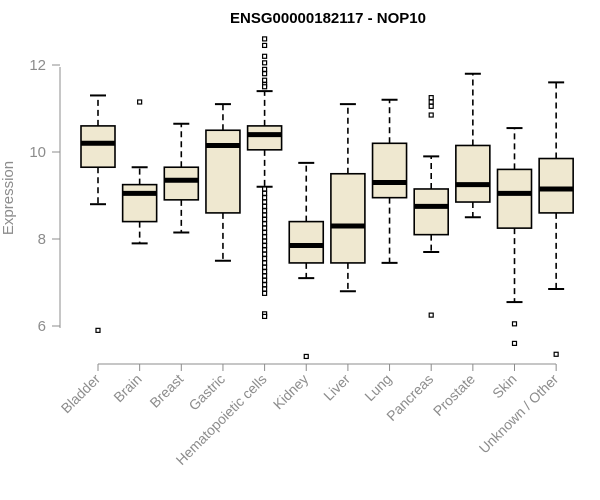  What do you see at coordinates (291, 392) in the screenshot?
I see `x-tick-label: Kidney` at bounding box center [291, 392].